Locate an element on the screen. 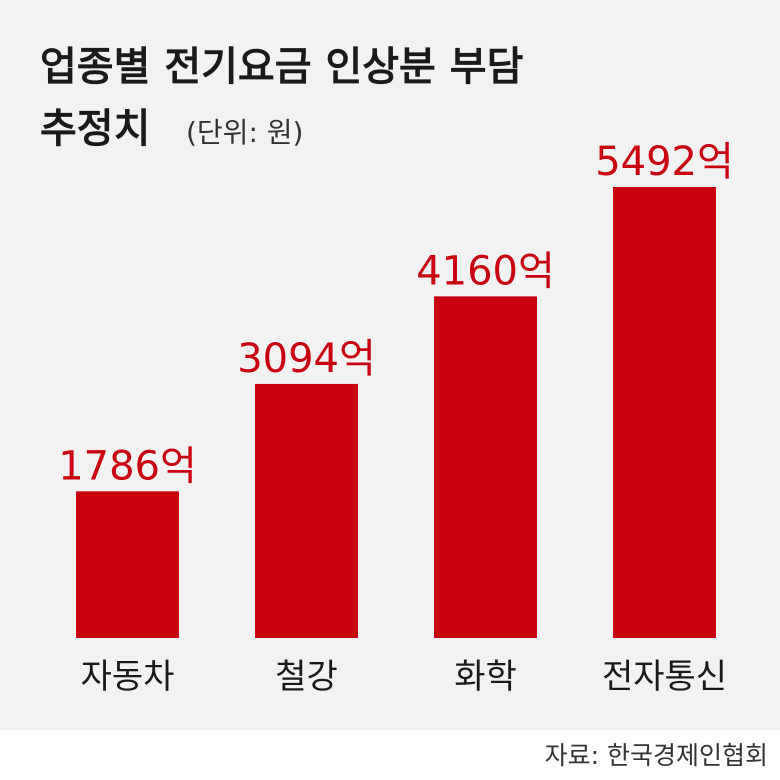 The image size is (780, 780). x-tick-label: 자동차 is located at coordinates (128, 677).